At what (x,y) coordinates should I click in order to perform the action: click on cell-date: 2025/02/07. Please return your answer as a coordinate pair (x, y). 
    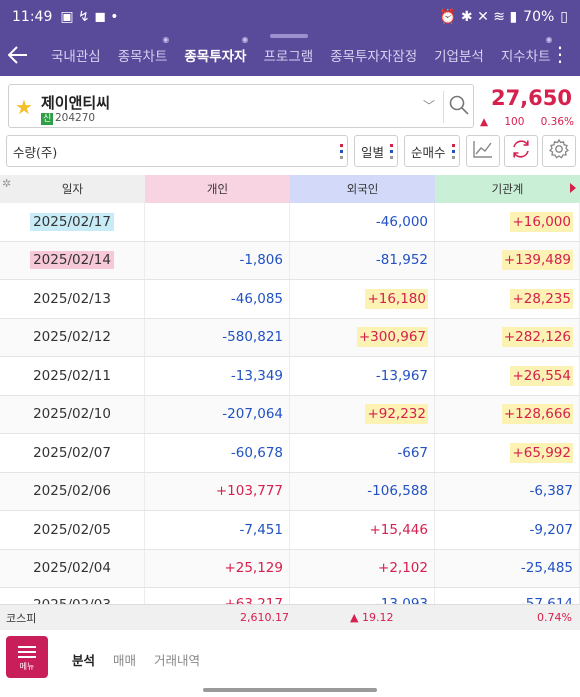
    Looking at the image, I should click on (72, 453).